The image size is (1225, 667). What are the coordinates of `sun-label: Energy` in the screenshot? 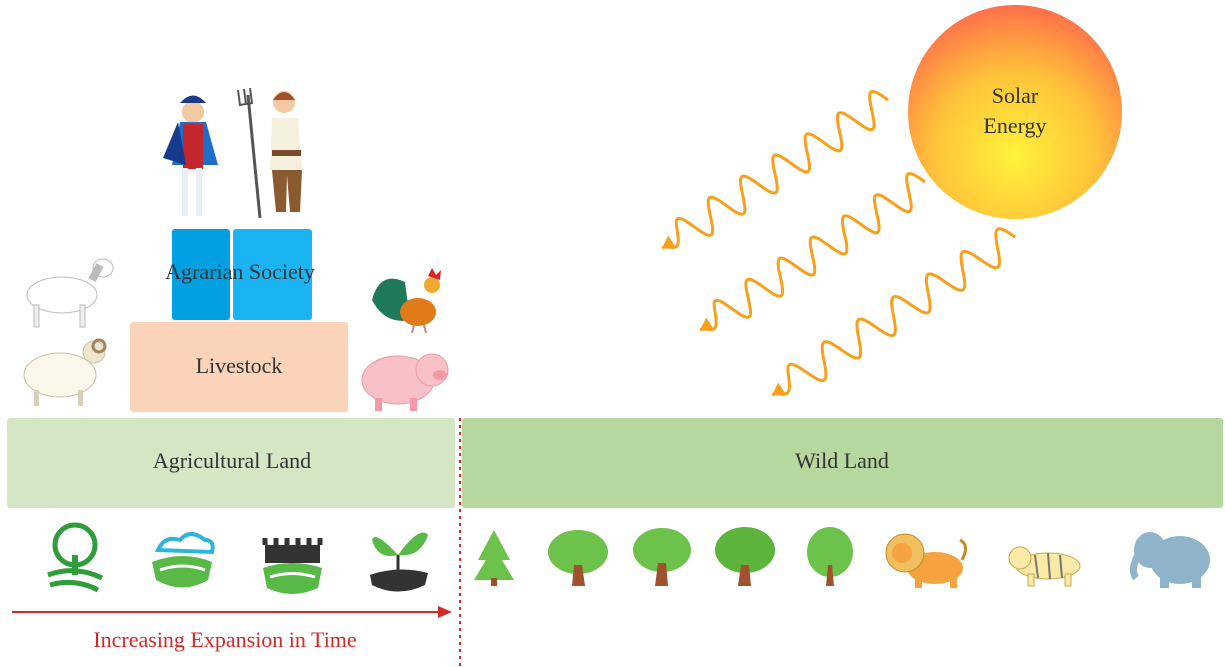 It's located at (1014, 125).